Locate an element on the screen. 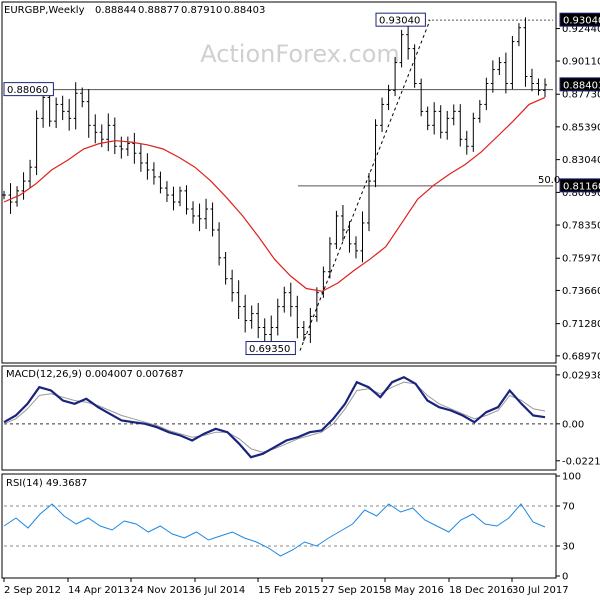 The image size is (600, 600). rsi-tick-label: 70 is located at coordinates (568, 507).